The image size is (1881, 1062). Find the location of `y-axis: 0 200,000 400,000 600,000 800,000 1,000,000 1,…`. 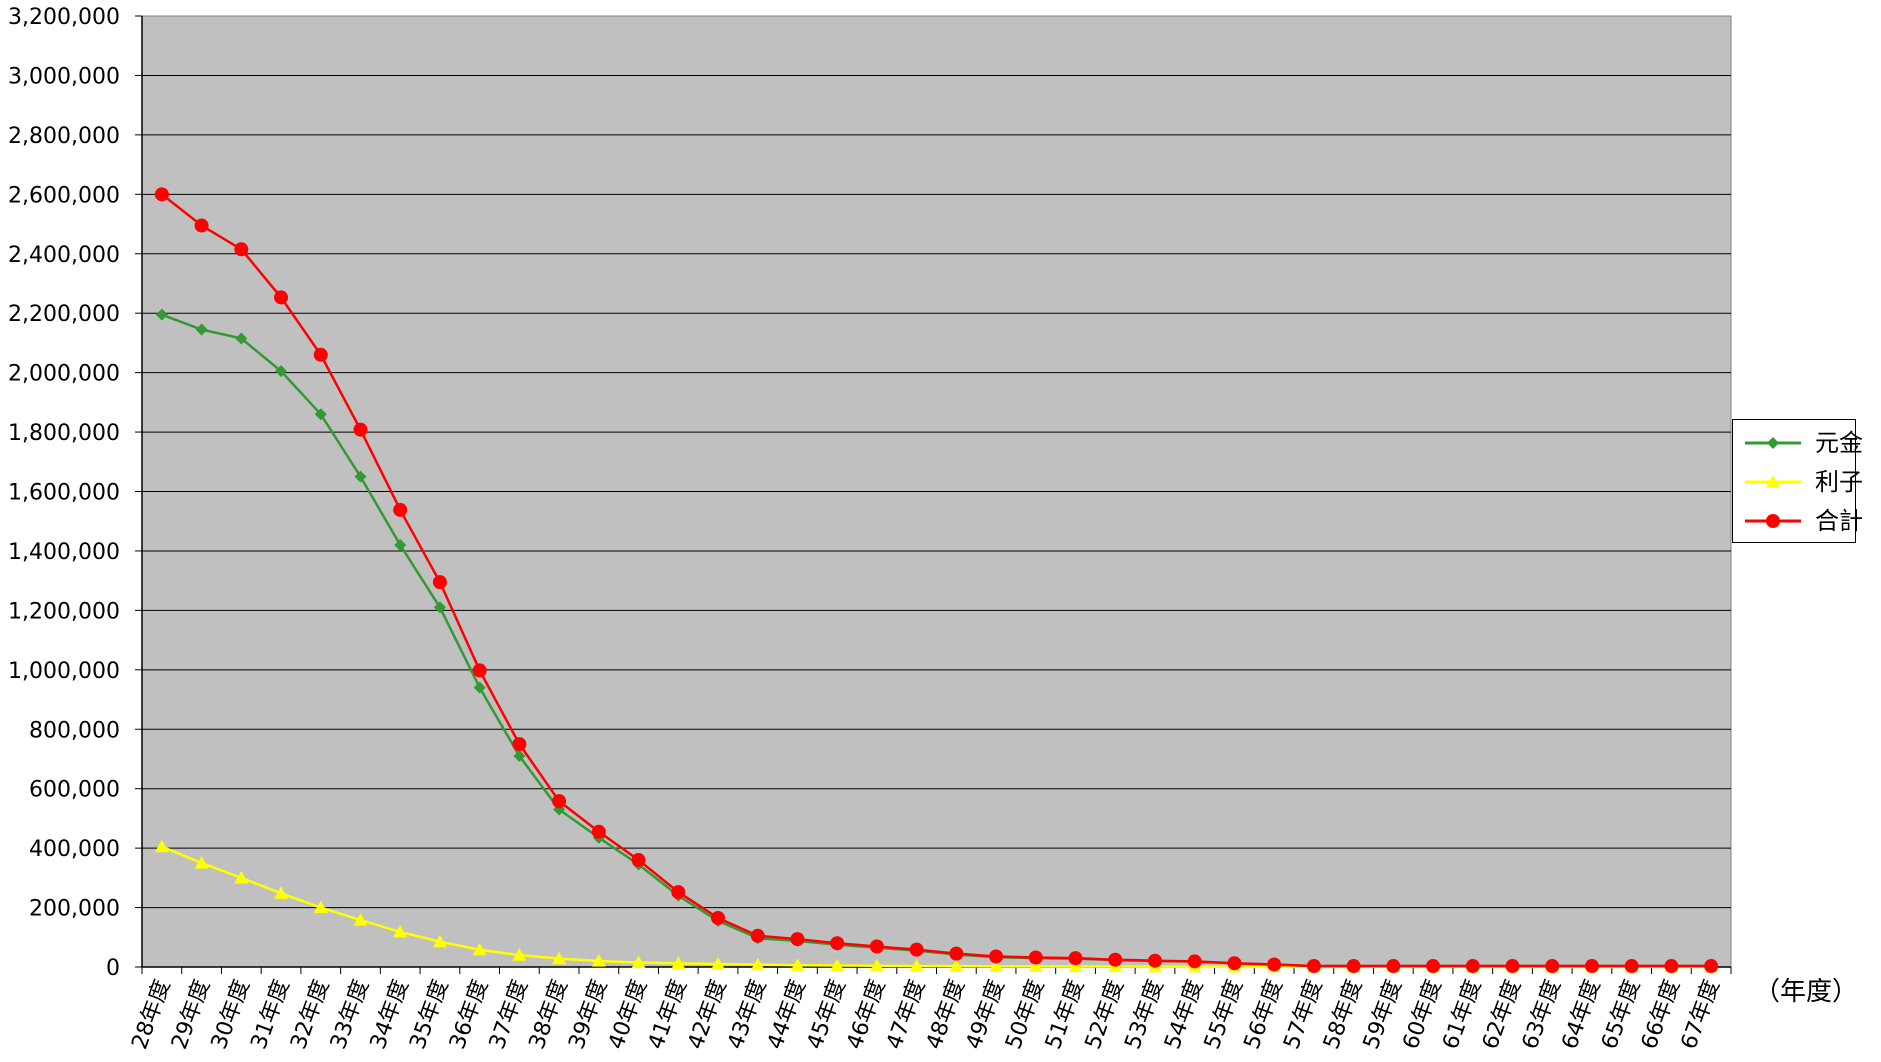

y-axis: 0 200,000 400,000 600,000 800,000 1,000,000 1,… is located at coordinates (75, 493).